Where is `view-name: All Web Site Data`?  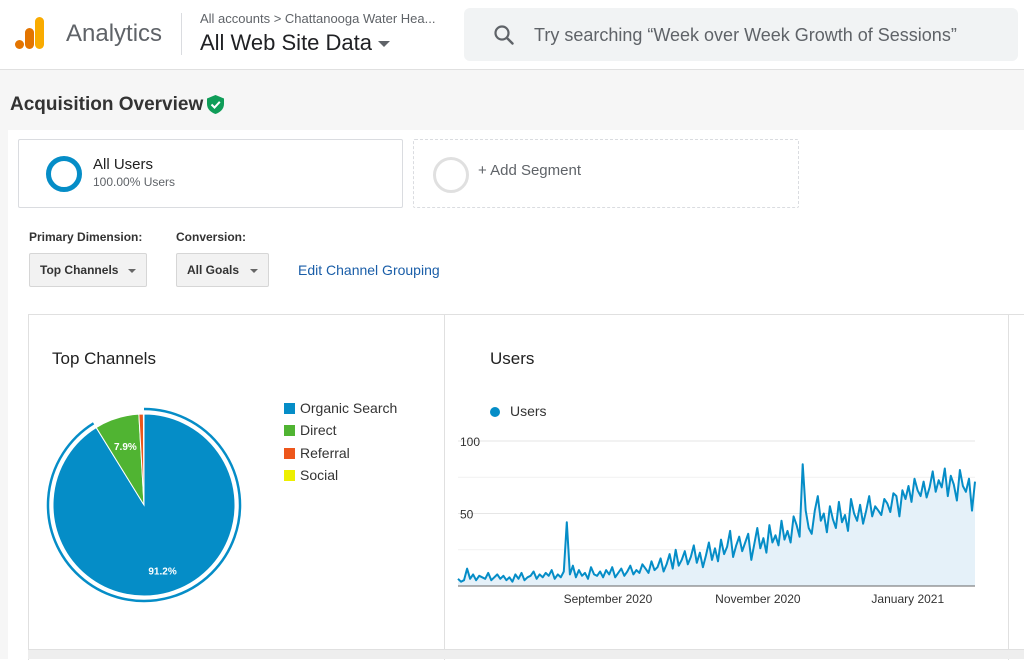
view-name: All Web Site Data is located at coordinates (286, 42).